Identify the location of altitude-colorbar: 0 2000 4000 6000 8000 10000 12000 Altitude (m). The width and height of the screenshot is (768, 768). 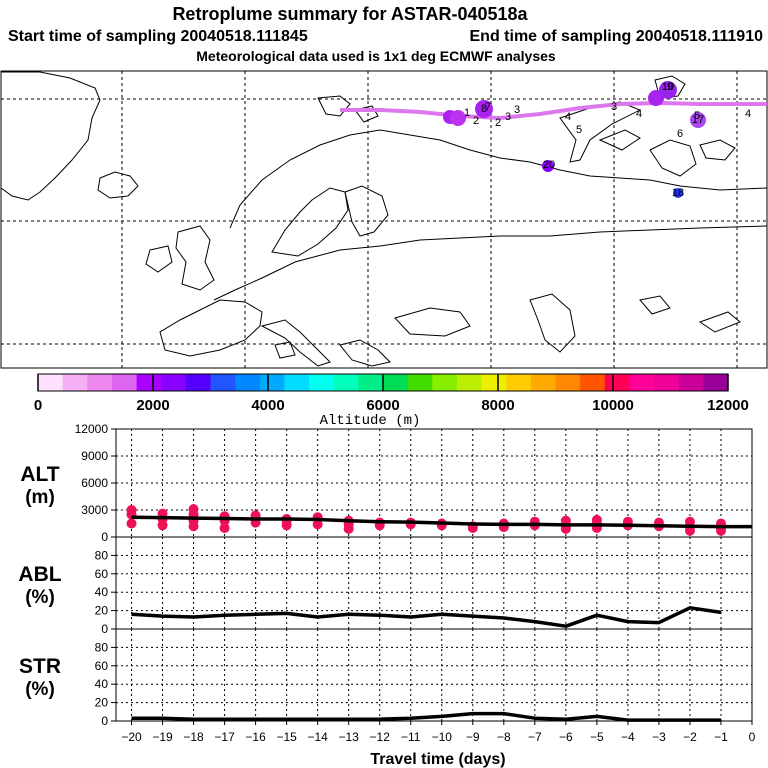
(391, 401).